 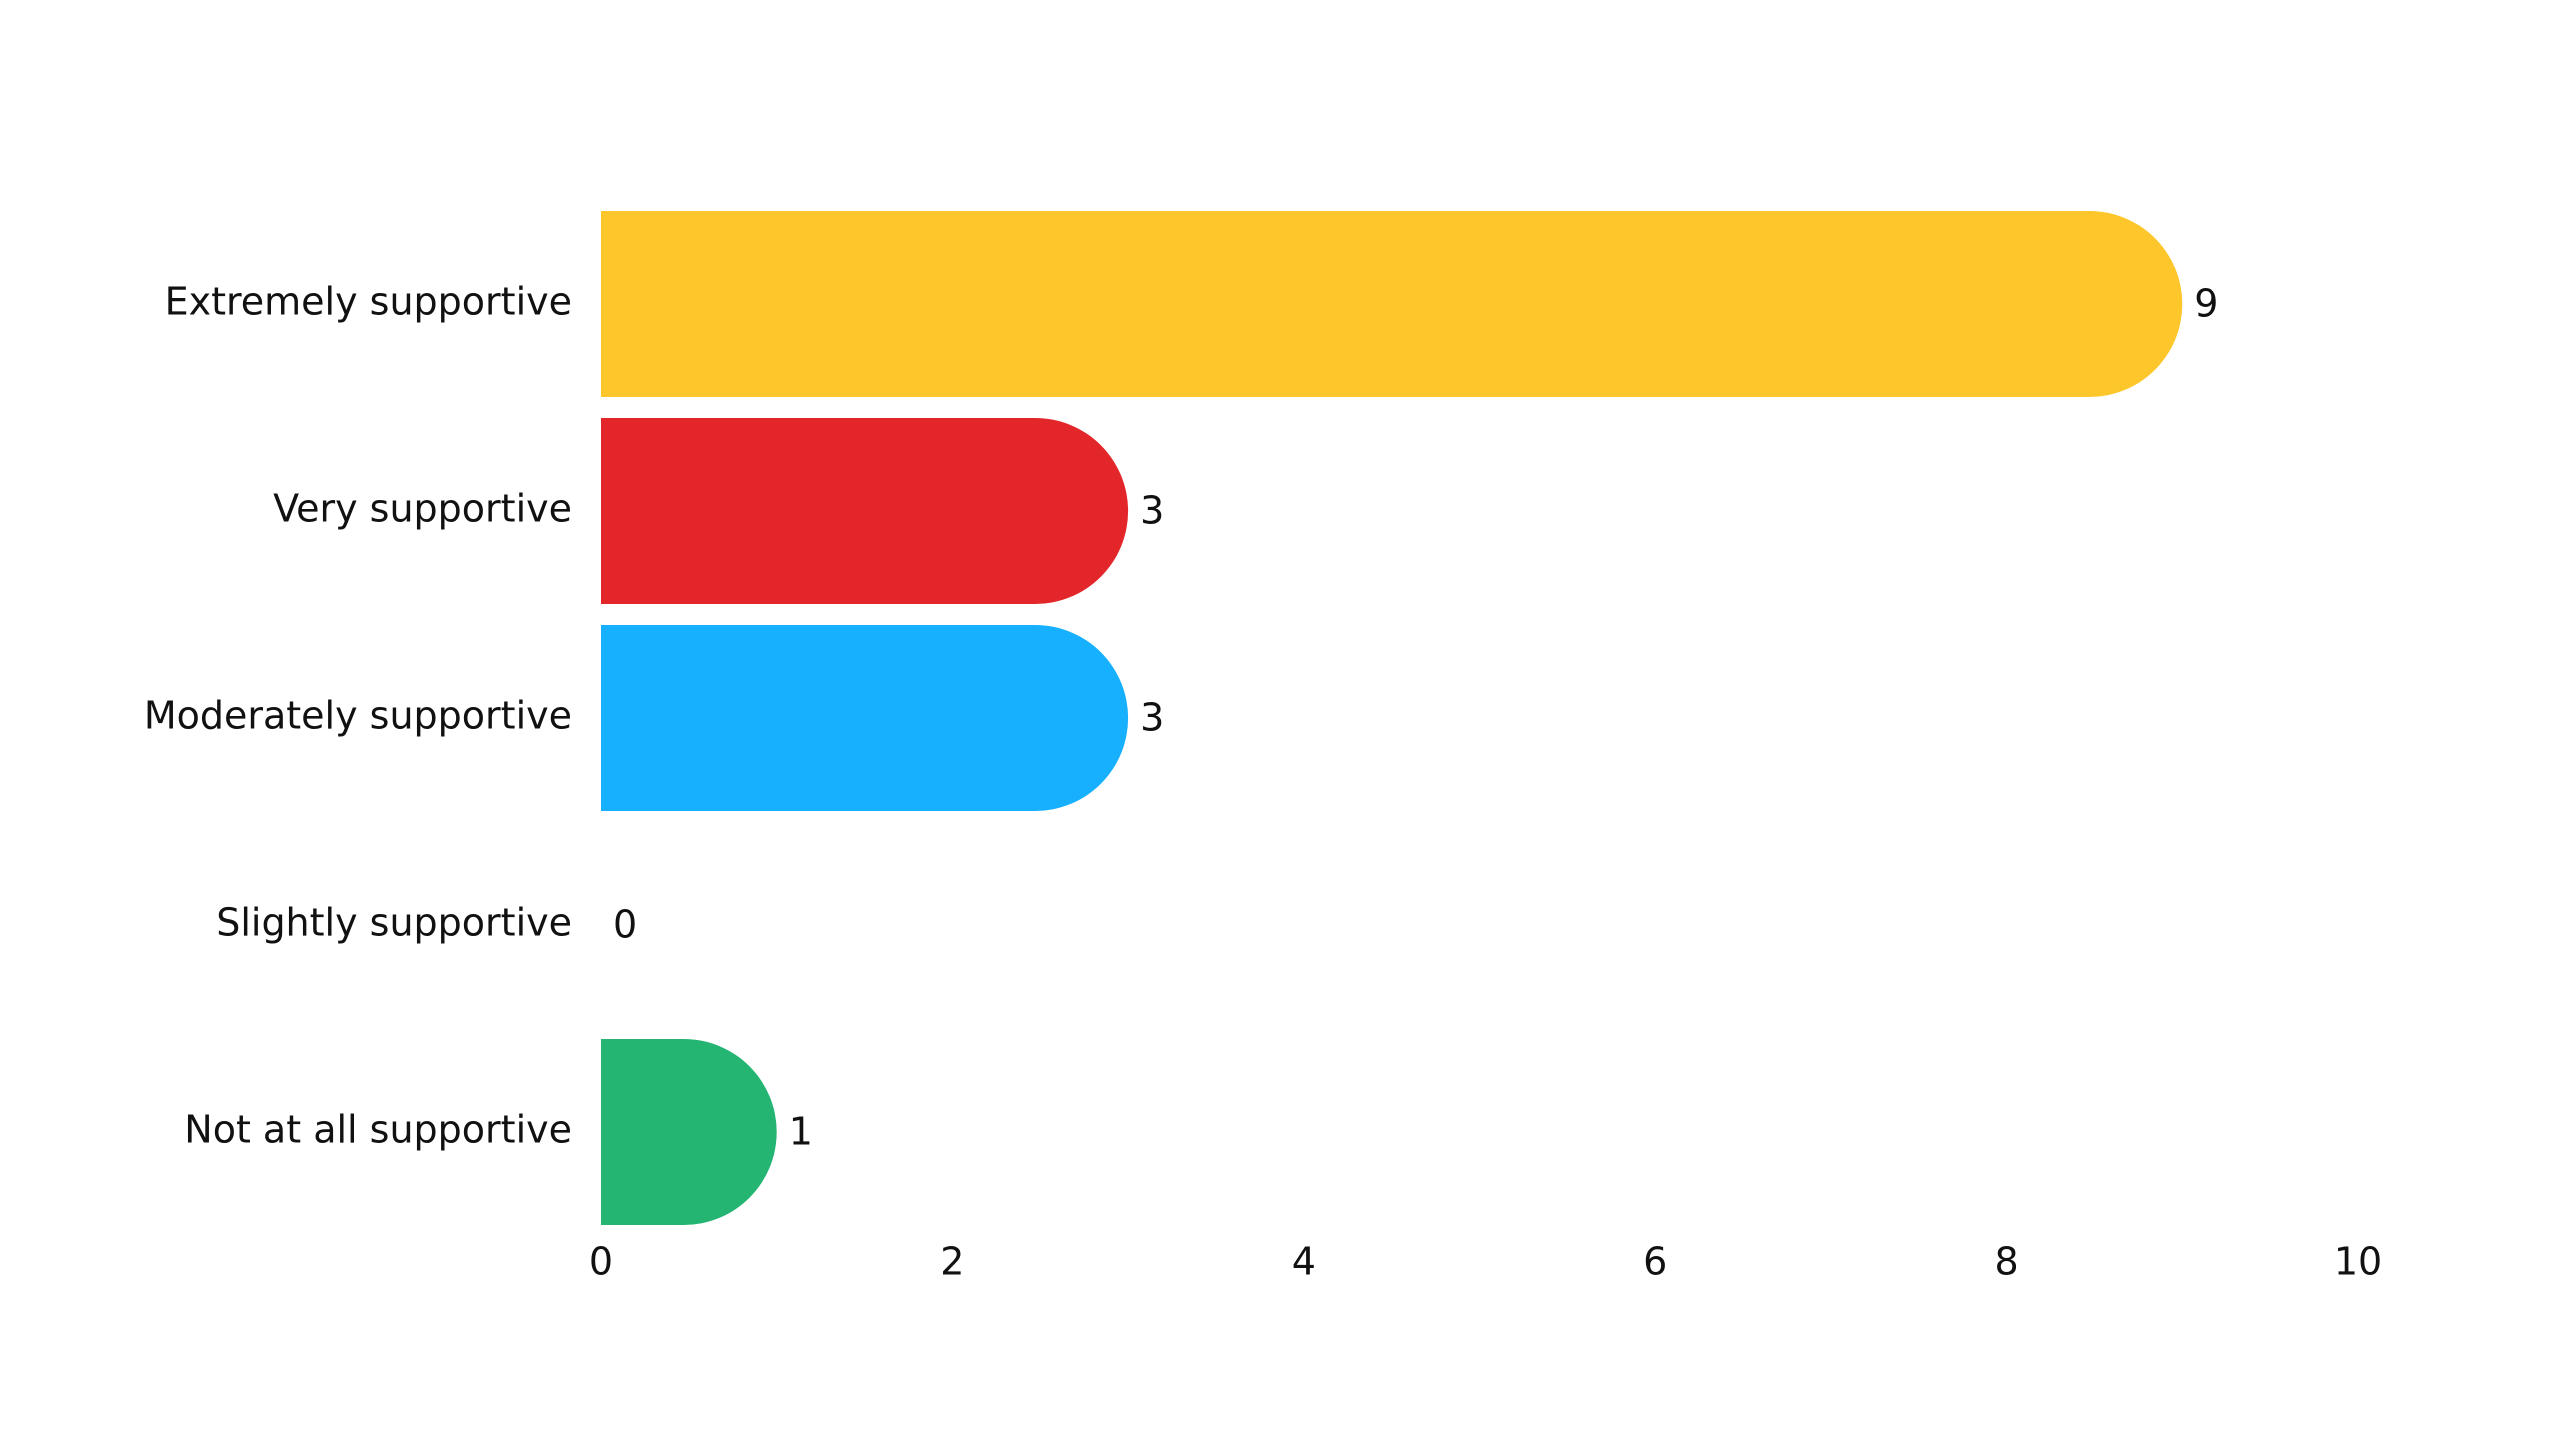 What do you see at coordinates (2358, 1262) in the screenshot?
I see `x-tick-label: 10` at bounding box center [2358, 1262].